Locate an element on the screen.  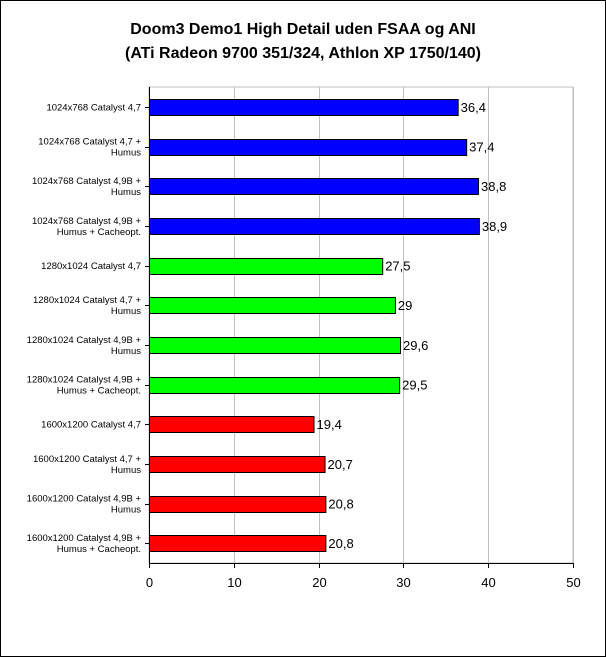
x-tick-label: 50 is located at coordinates (573, 582).